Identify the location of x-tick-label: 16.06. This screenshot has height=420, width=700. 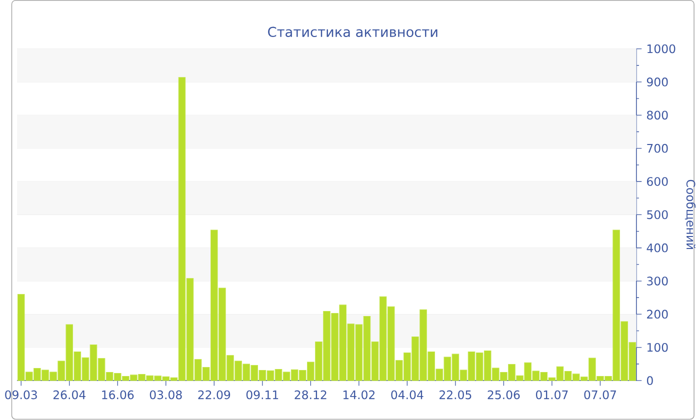
(118, 395).